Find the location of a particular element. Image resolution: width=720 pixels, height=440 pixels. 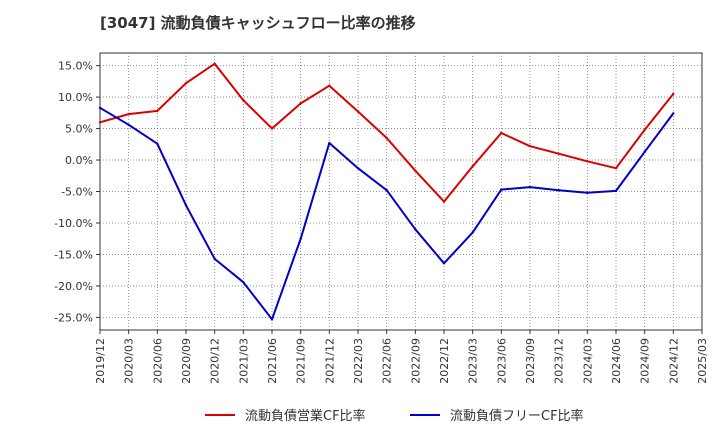

y-tick-label: -10.0% is located at coordinates (73, 223).